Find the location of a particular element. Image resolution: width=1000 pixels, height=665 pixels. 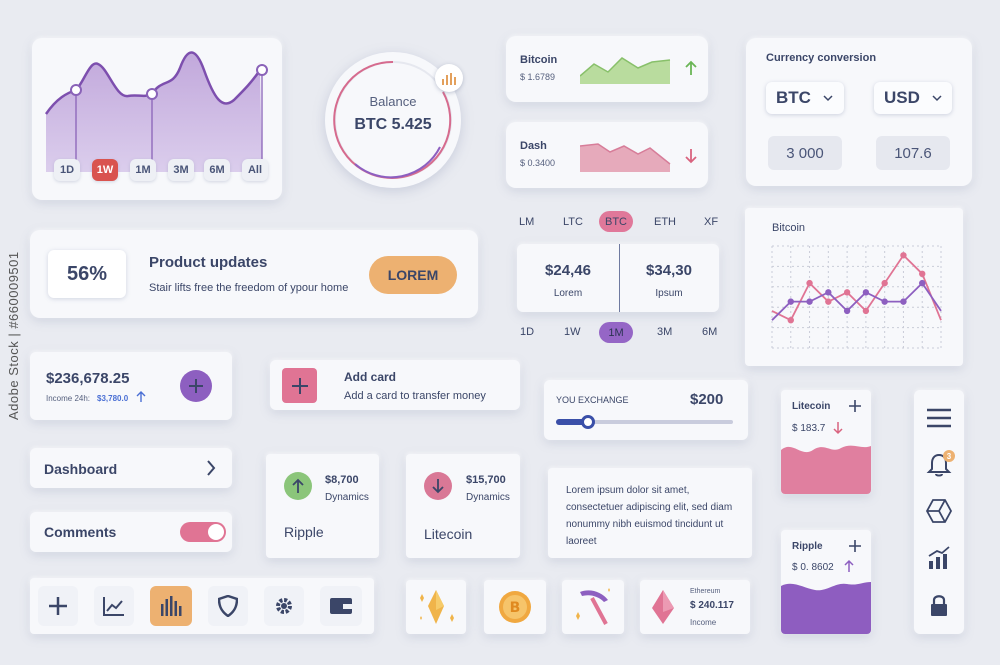

litecoin-wave is located at coordinates (826, 469).